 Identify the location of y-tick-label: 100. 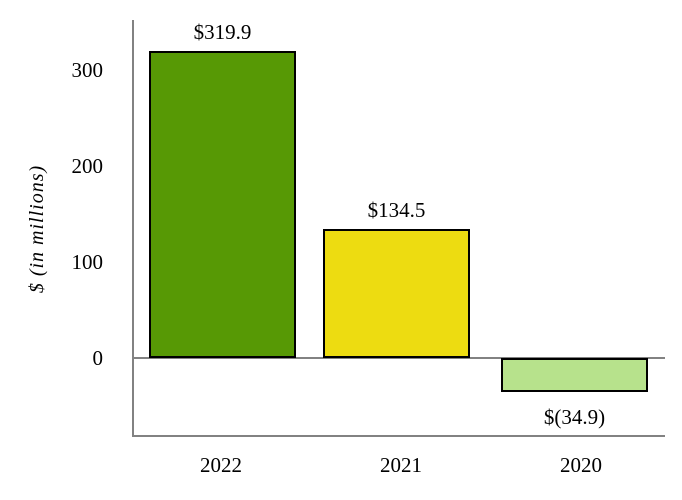
(87, 262).